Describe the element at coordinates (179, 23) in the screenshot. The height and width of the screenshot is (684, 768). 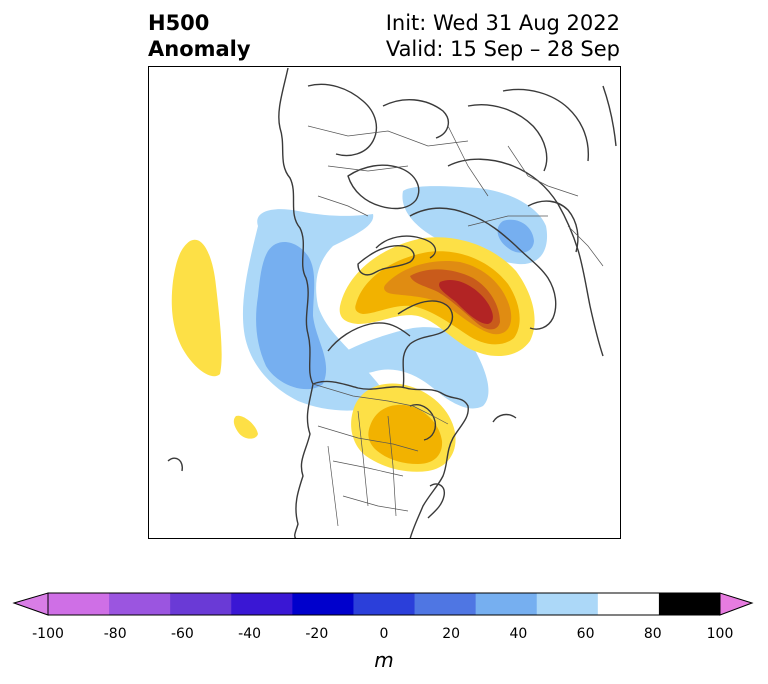
I see `title-field: H500` at that location.